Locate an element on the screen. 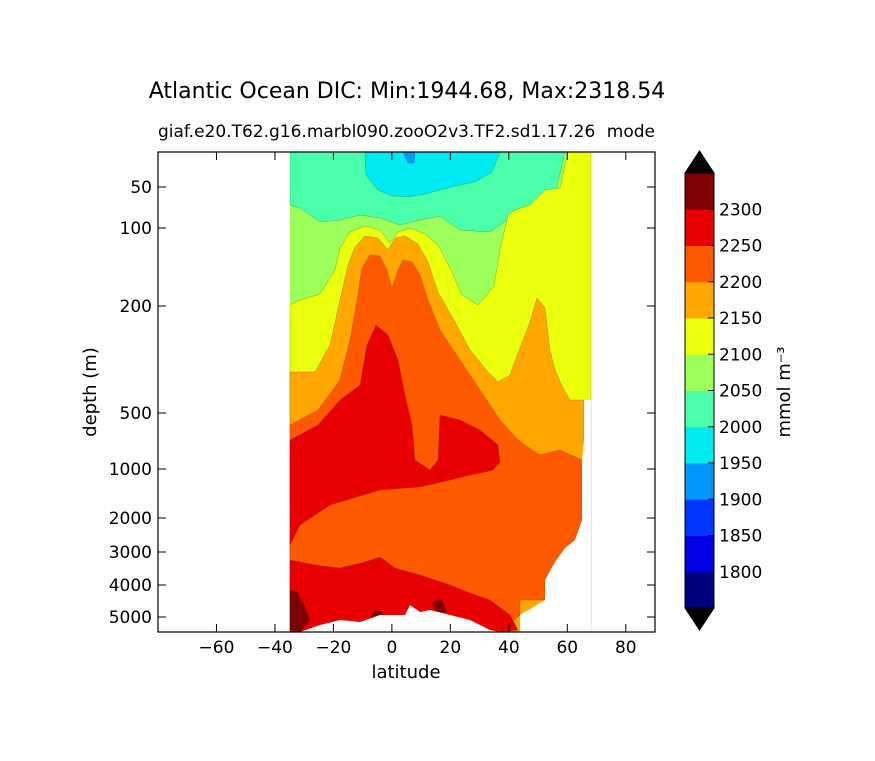 The height and width of the screenshot is (761, 875). contour-field-1950-2000 is located at coordinates (432, 175).